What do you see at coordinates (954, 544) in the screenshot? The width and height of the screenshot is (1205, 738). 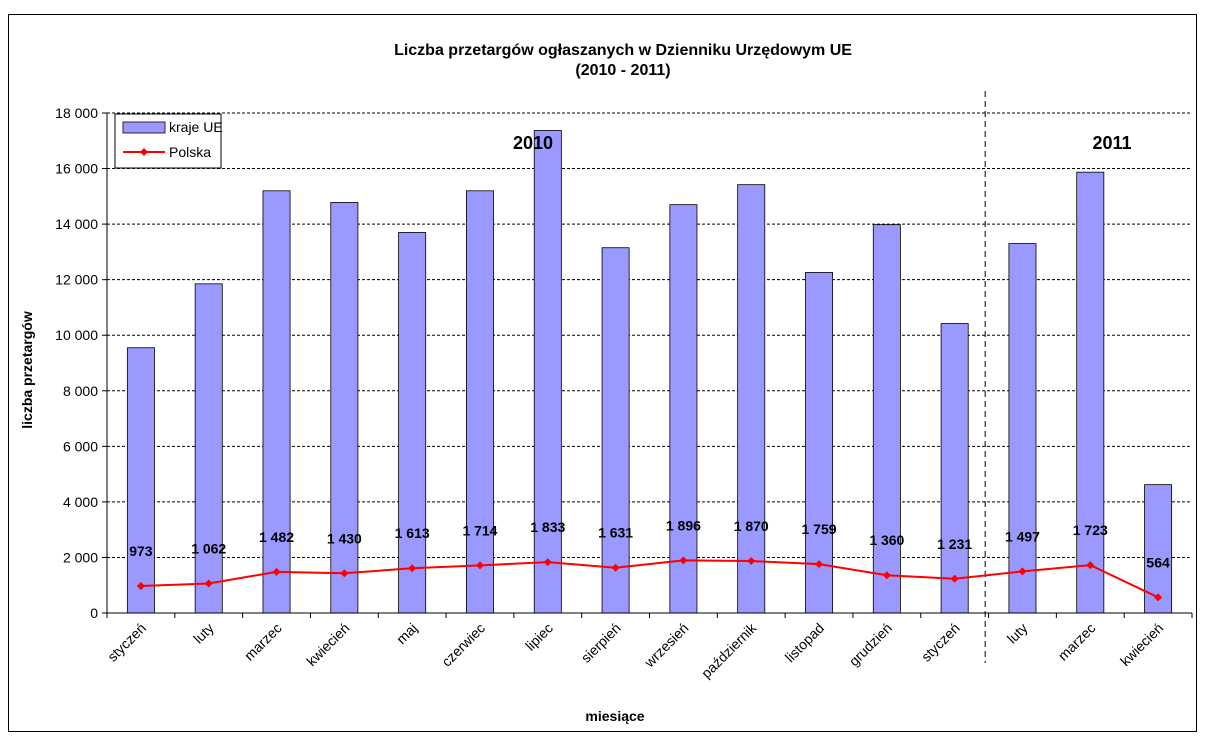 I see `data-label-polska: 1 231` at bounding box center [954, 544].